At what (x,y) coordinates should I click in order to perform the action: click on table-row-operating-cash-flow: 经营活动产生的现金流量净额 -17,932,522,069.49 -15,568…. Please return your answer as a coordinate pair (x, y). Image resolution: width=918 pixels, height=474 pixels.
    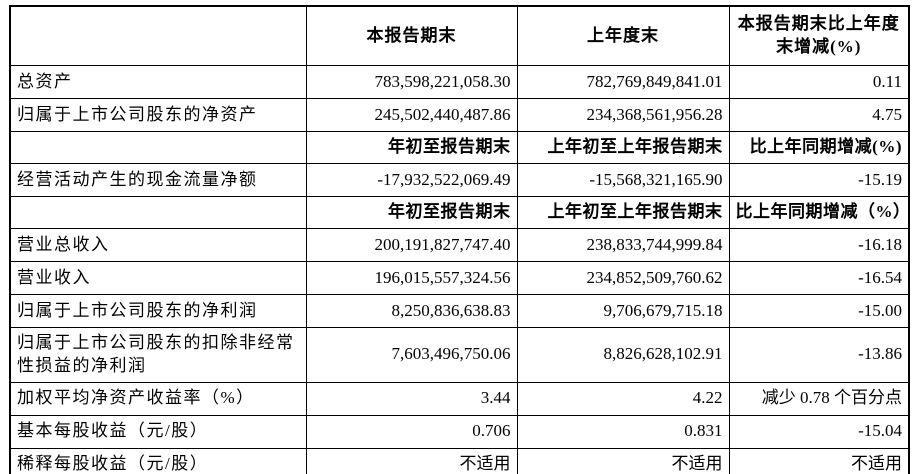
    Looking at the image, I should click on (459, 180).